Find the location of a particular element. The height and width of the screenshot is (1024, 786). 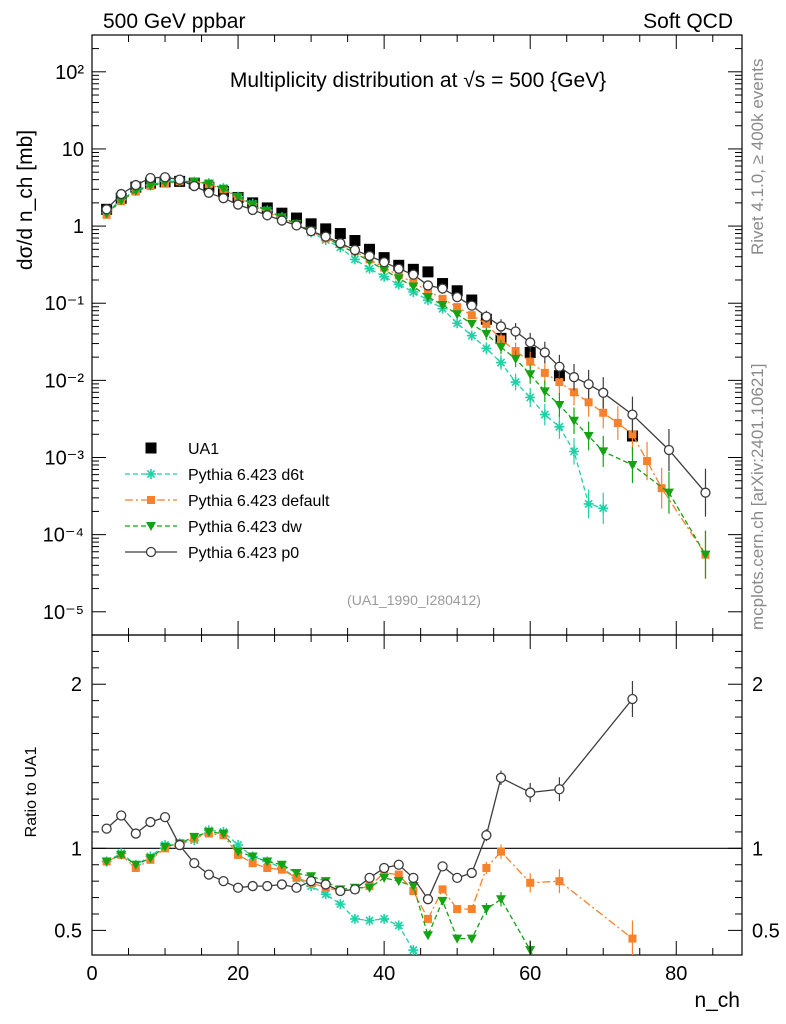

ratio-xtick-label: 0 is located at coordinates (91, 974).